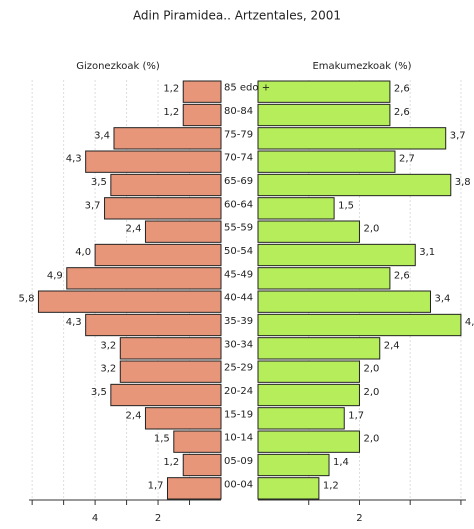 The image size is (474, 529). I want to click on category-label: 15-19, so click(238, 414).